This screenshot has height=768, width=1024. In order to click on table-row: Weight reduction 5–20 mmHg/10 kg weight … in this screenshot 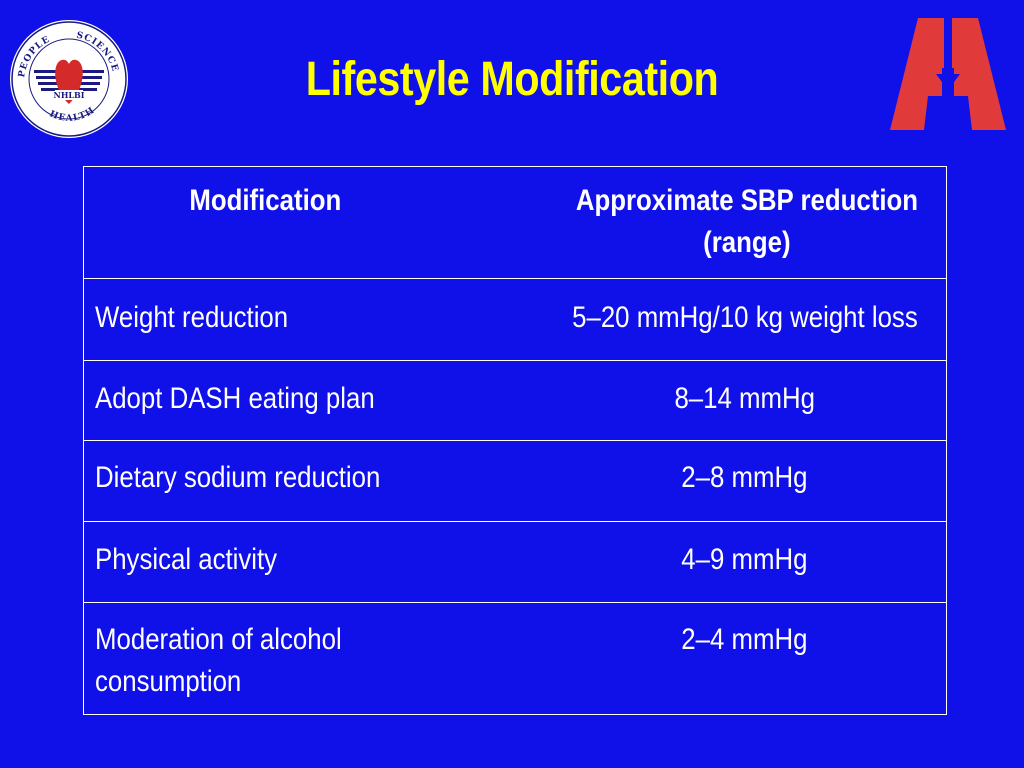, I will do `click(515, 319)`.